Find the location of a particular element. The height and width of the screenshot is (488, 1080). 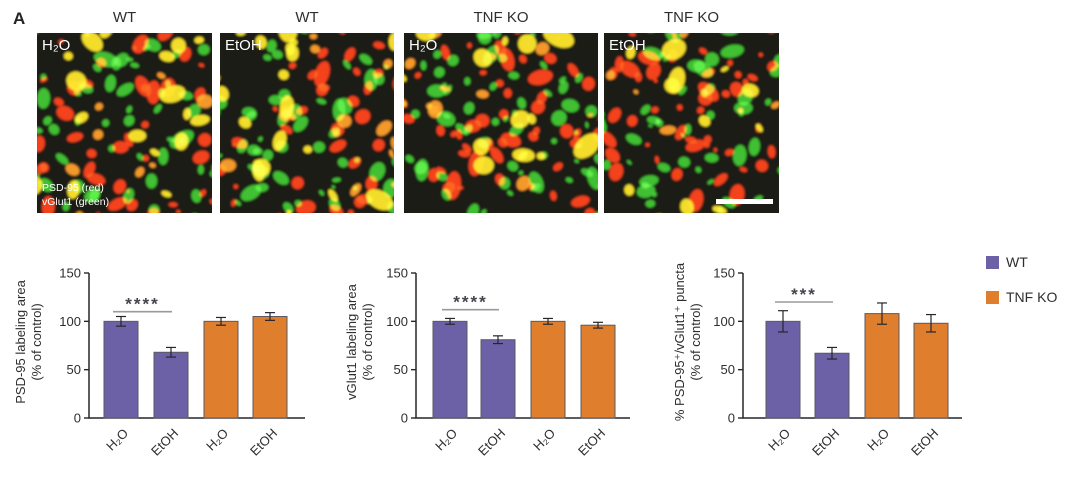

micrograph-wt-h2o: H₂O PSD-95 (red) vGlut1 (green) is located at coordinates (124, 123).